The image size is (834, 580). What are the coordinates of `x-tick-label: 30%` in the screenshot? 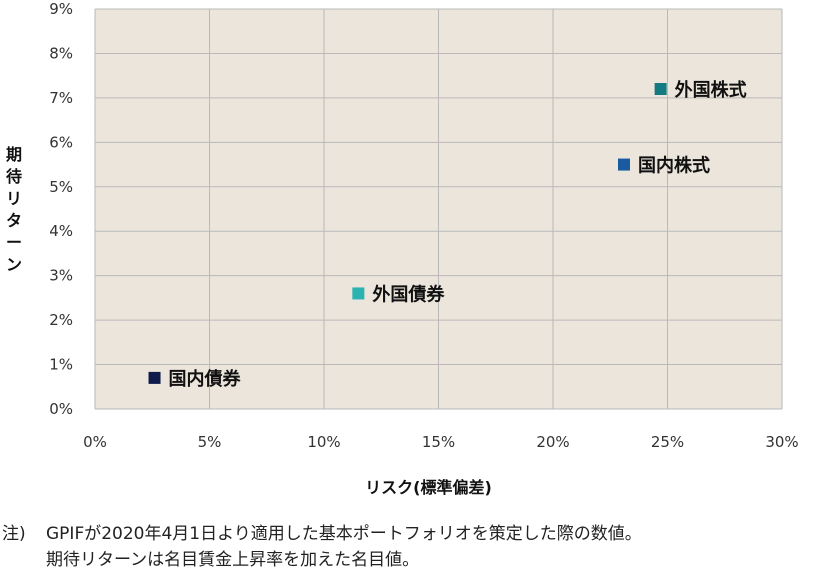 It's located at (781, 442).